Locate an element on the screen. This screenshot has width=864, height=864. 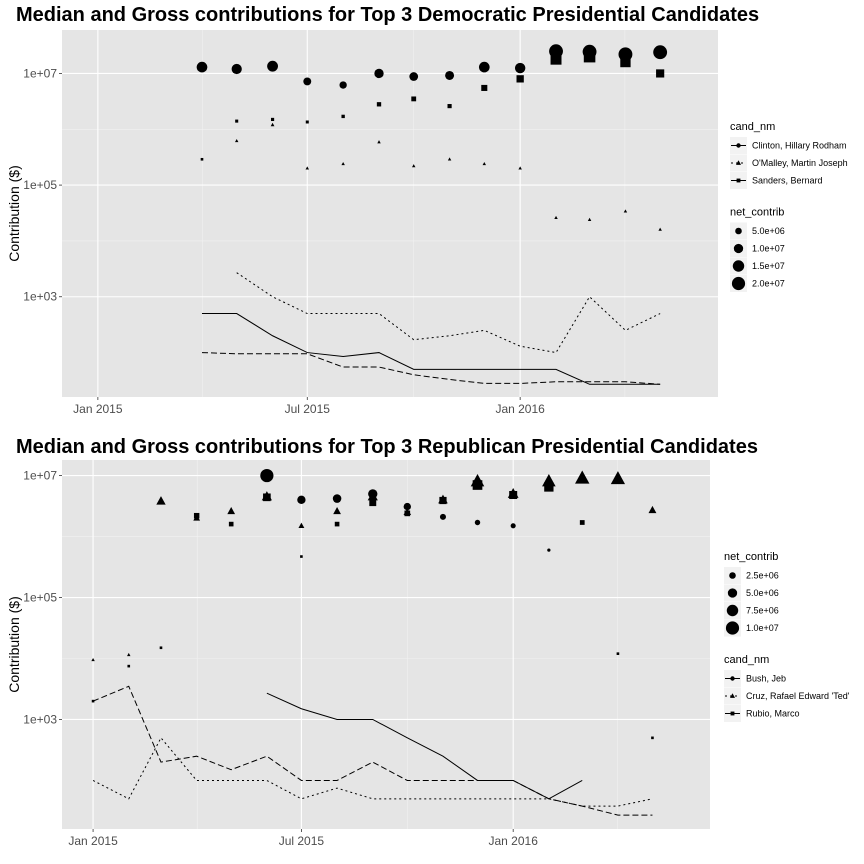
legend-entry-label: Clinton, Hillary Rodham is located at coordinates (799, 146).